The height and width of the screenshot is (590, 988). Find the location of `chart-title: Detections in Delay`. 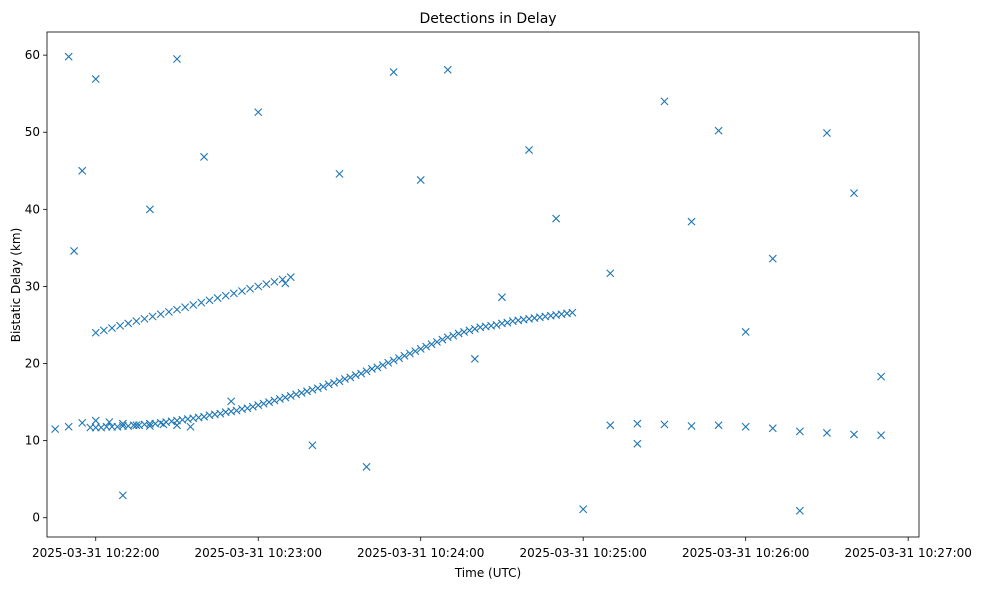

chart-title: Detections in Delay is located at coordinates (487, 19).